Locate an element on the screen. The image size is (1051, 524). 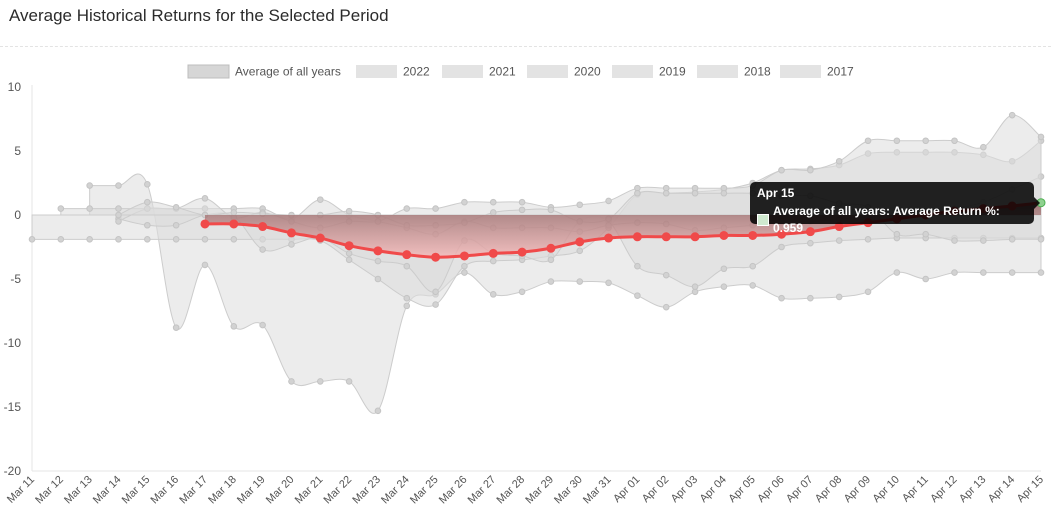
legend-label: 2021 is located at coordinates (502, 72).